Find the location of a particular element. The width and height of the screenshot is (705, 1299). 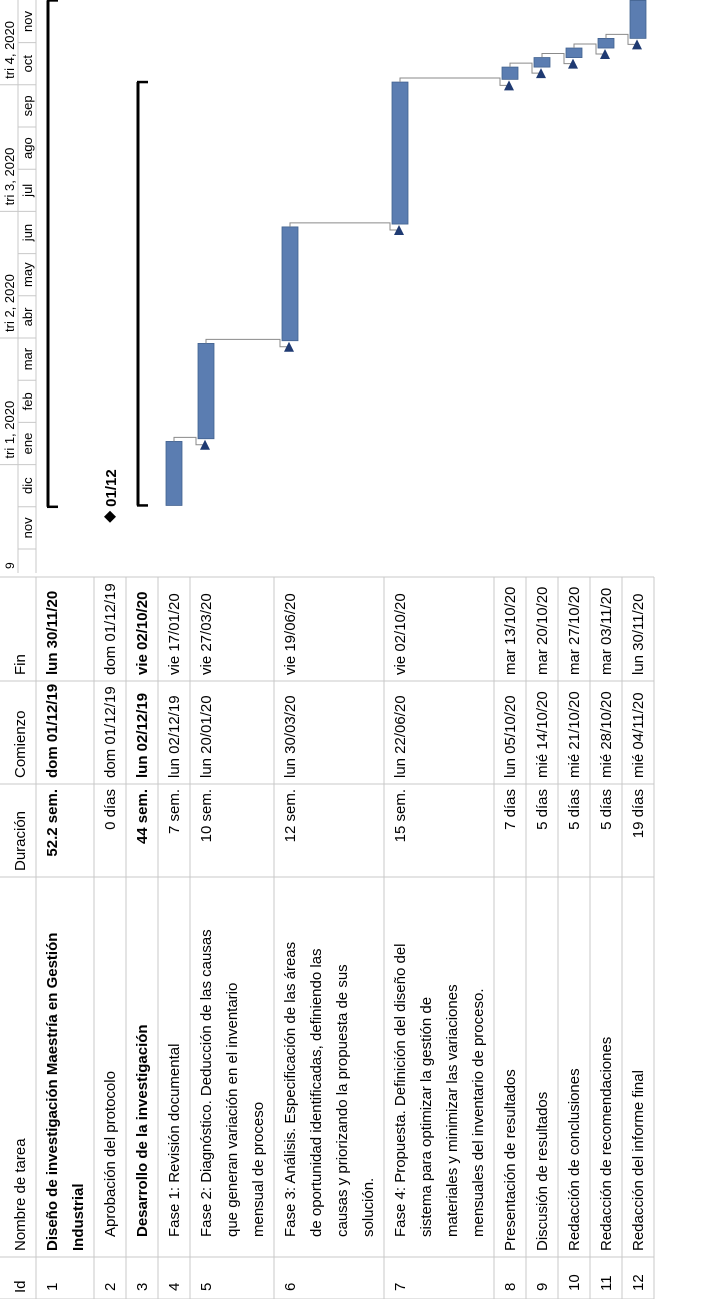

cell-start: lun 05/10/20 is located at coordinates (510, 736).